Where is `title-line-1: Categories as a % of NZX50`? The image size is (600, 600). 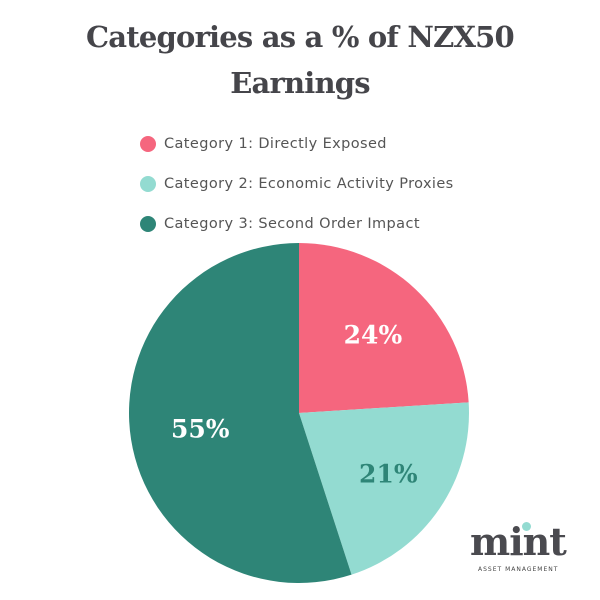 title-line-1: Categories as a % of NZX50 is located at coordinates (300, 37).